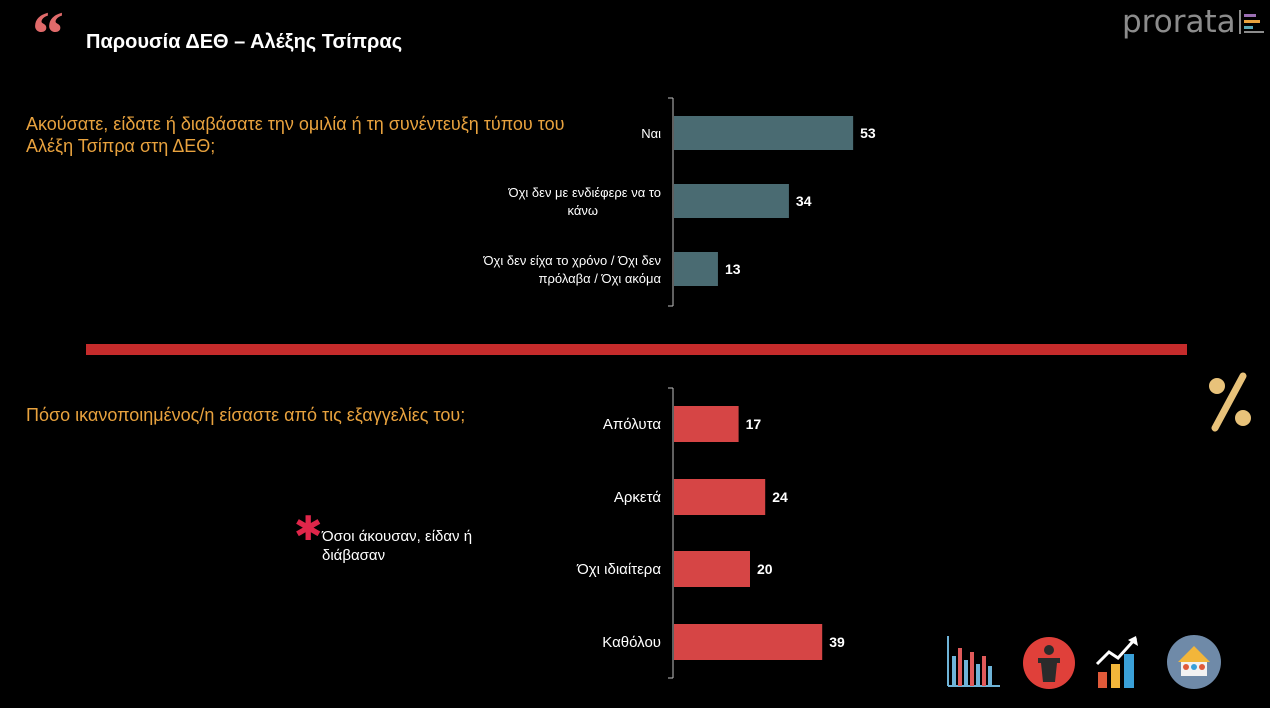 The width and height of the screenshot is (1270, 708). Describe the element at coordinates (1116, 662) in the screenshot. I see `growth-chart-icon` at that location.